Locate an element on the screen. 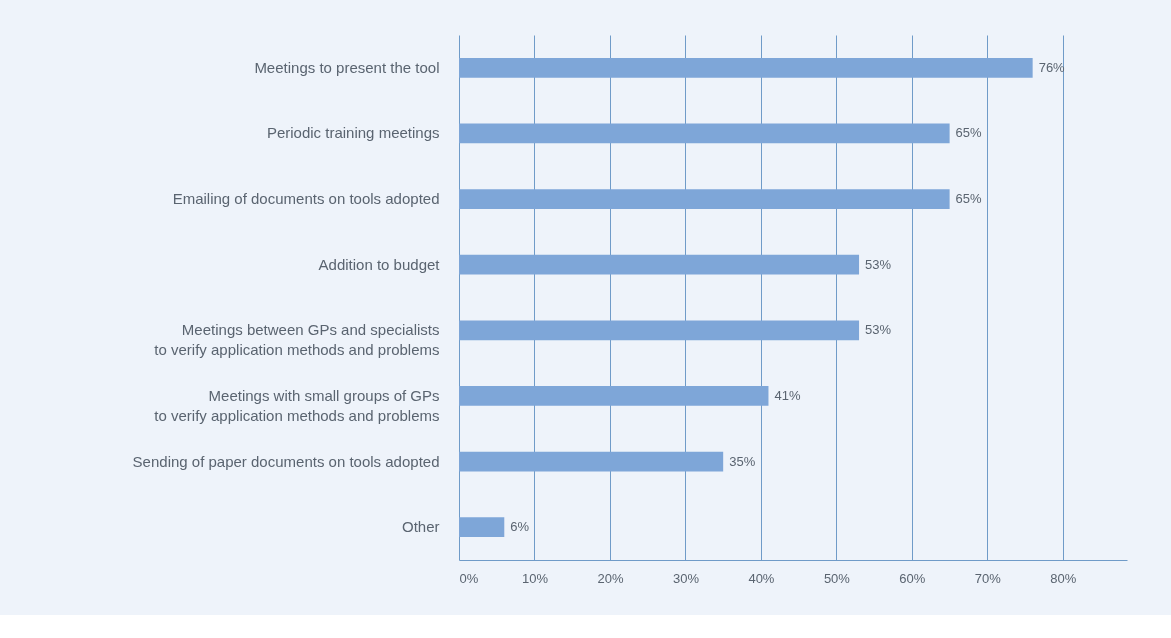 The width and height of the screenshot is (1171, 638). y-tick-label: Emailing of documents on tools adopted is located at coordinates (306, 199).